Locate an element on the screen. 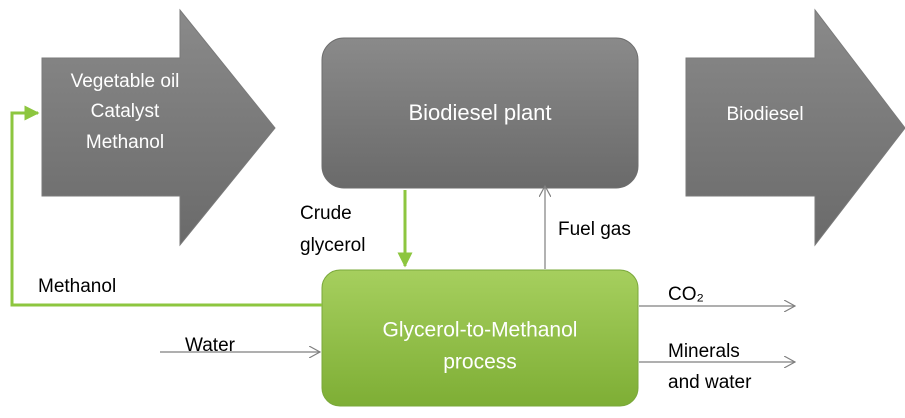 The image size is (905, 418). edge-label: Crude is located at coordinates (326, 213).